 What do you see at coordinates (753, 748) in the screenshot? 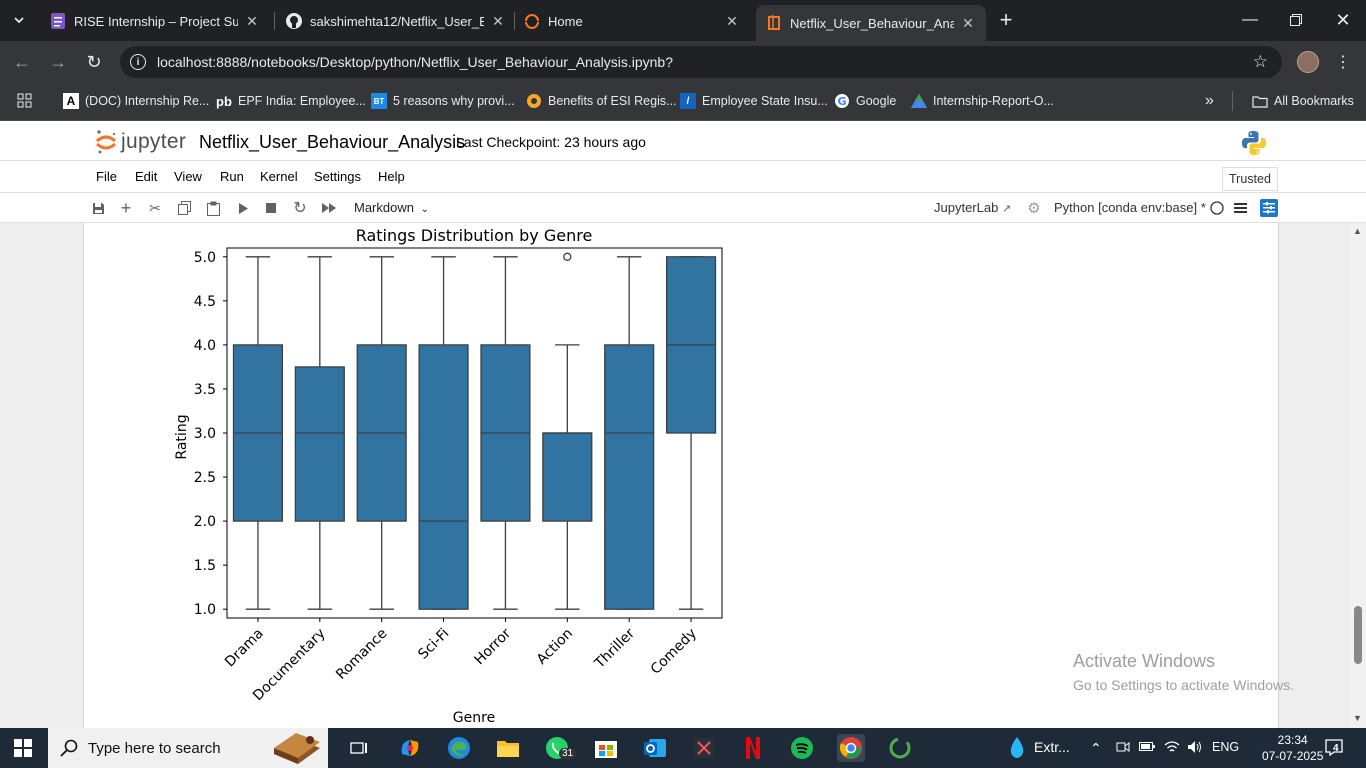
I see `netflix-icon` at bounding box center [753, 748].